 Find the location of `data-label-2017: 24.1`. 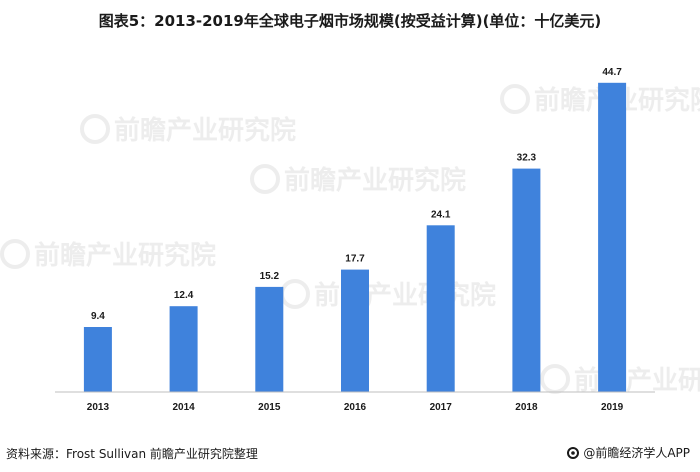

data-label-2017: 24.1 is located at coordinates (441, 214).